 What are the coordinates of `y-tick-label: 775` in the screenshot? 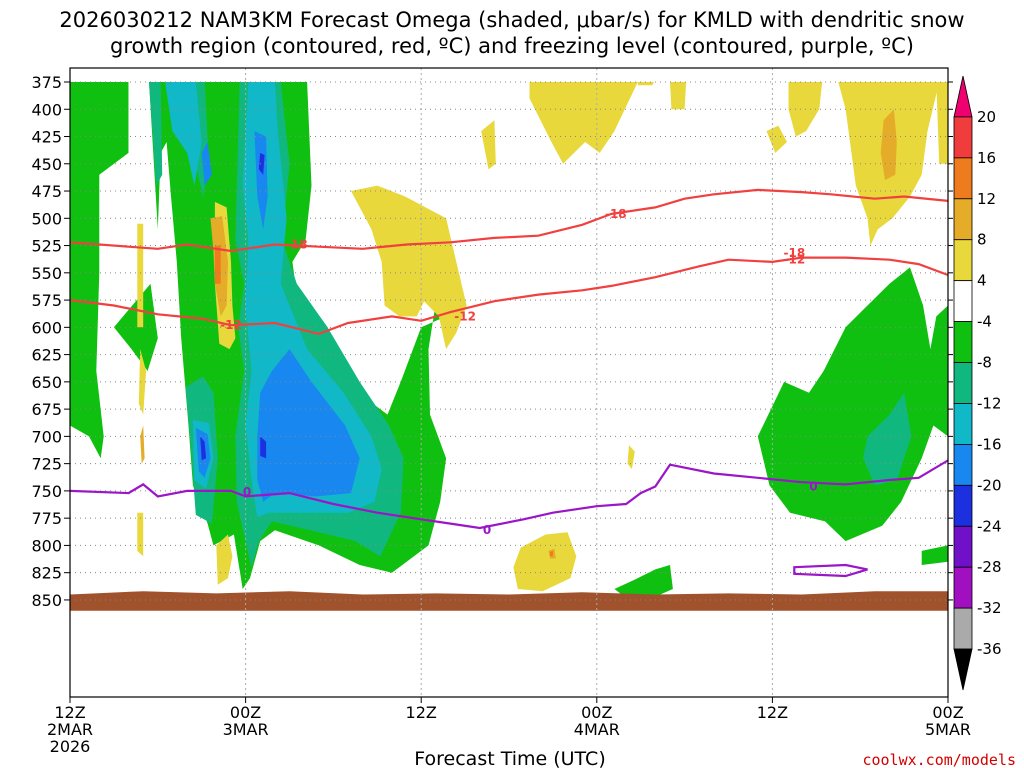 It's located at (46, 518).